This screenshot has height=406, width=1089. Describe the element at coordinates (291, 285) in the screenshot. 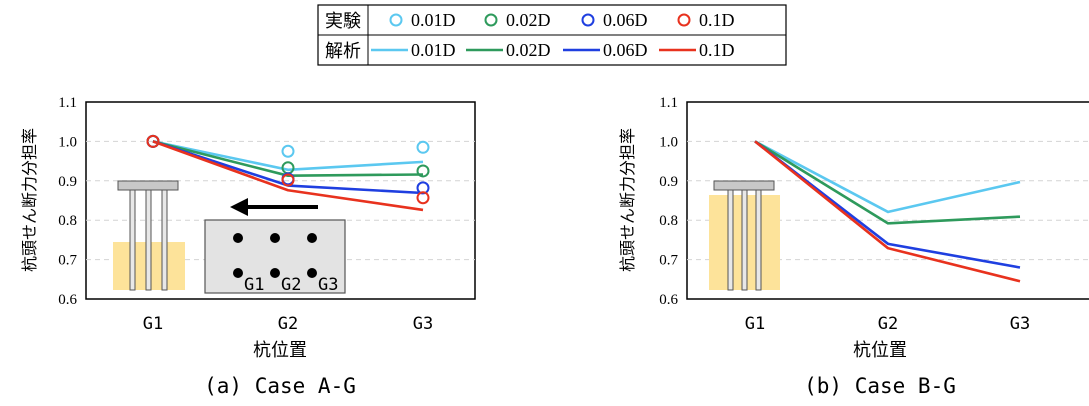

I see `pile-label-g2: G2` at that location.